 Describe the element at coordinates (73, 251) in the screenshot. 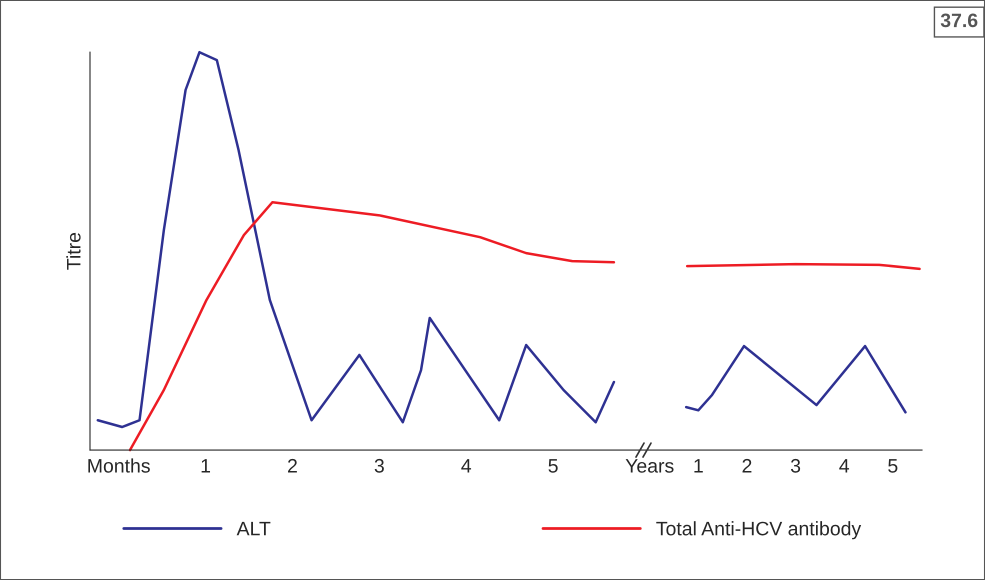

I see `y-axis-title: Titre` at that location.